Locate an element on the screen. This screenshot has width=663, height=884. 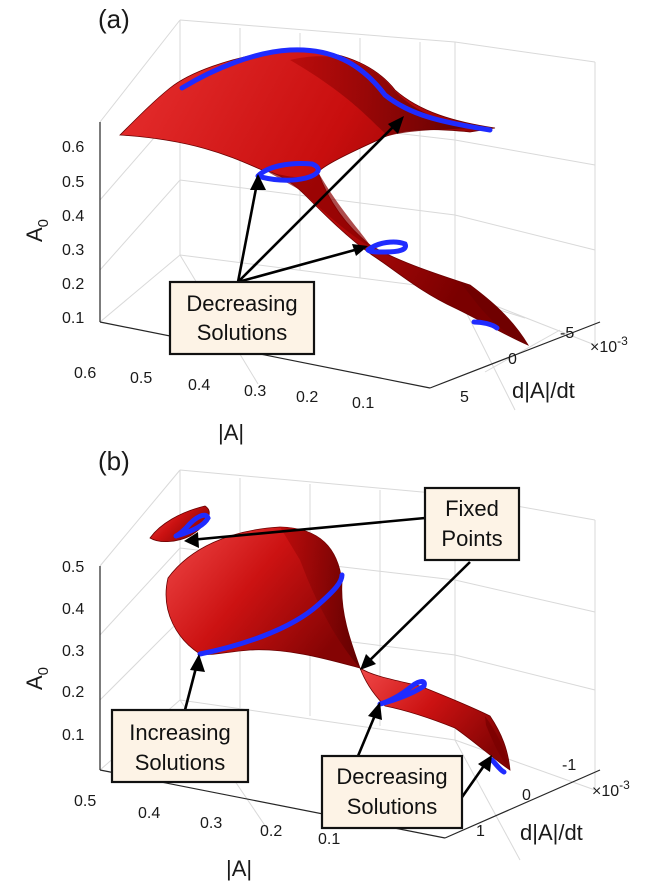
panel-b-z-tick: 0.3 is located at coordinates (73, 651).